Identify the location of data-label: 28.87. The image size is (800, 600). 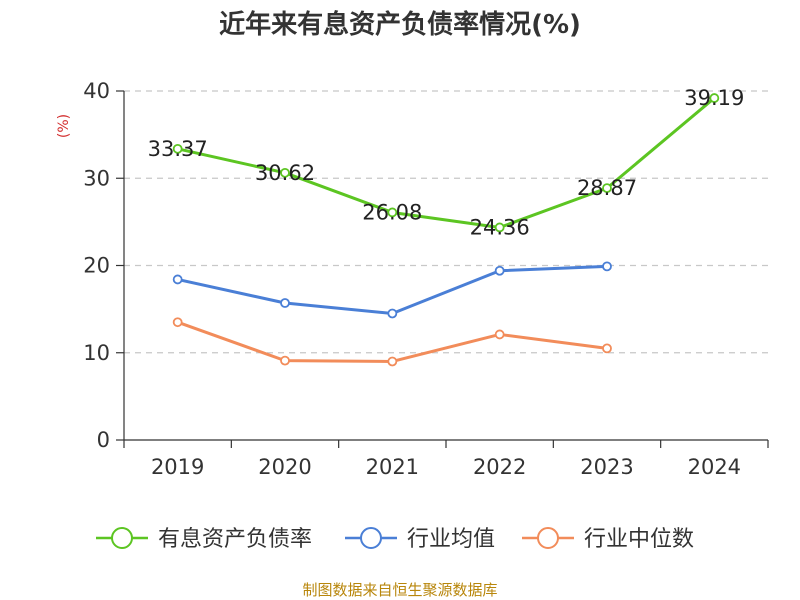
(607, 188).